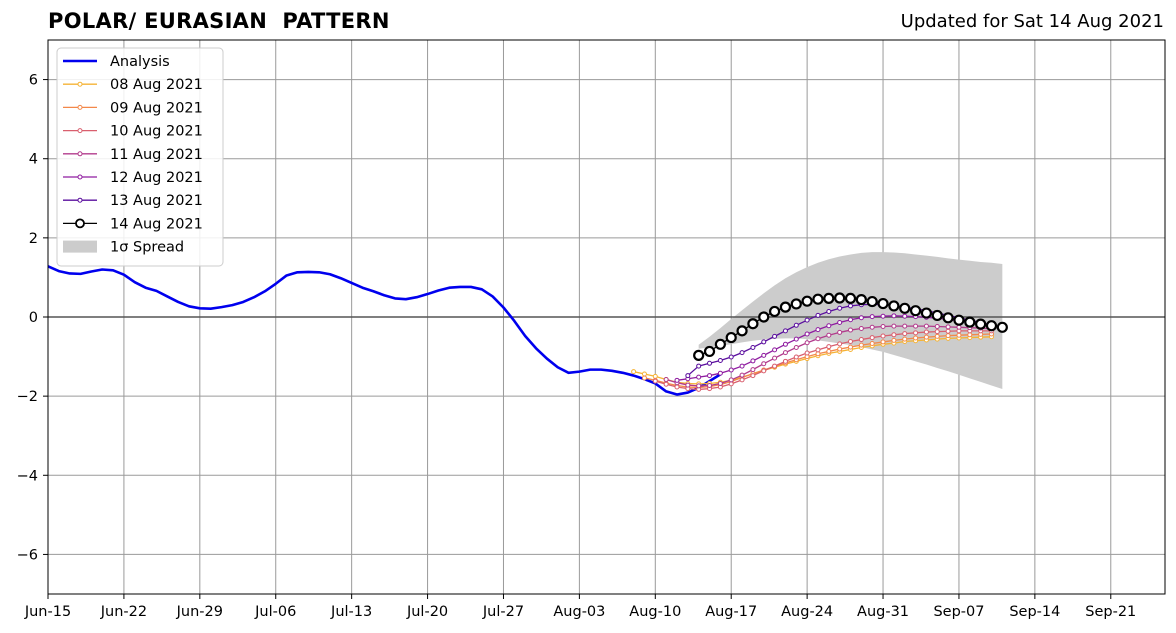  What do you see at coordinates (33, 160) in the screenshot?
I see `y-tick-label: 4` at bounding box center [33, 160].